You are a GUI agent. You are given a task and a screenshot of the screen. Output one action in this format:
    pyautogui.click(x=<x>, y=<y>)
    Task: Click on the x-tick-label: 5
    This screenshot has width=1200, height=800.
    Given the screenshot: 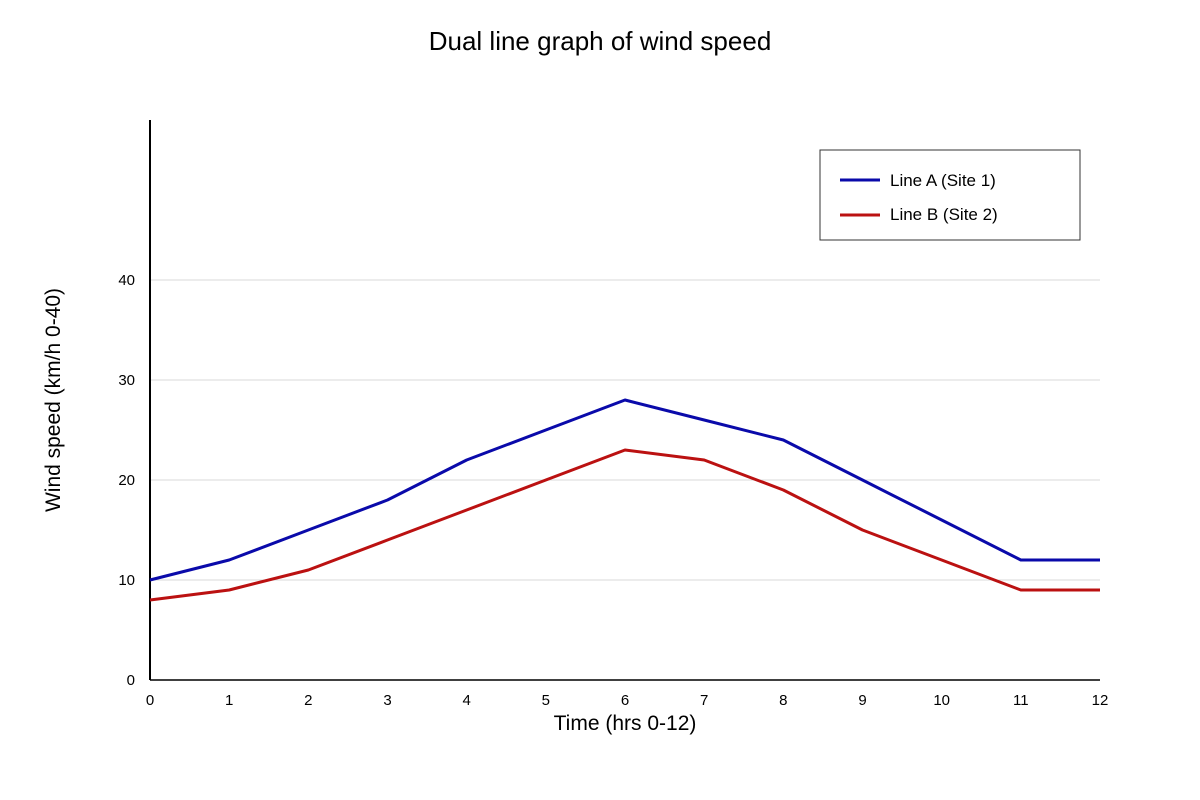 What is the action you would take?
    pyautogui.click(x=546, y=700)
    